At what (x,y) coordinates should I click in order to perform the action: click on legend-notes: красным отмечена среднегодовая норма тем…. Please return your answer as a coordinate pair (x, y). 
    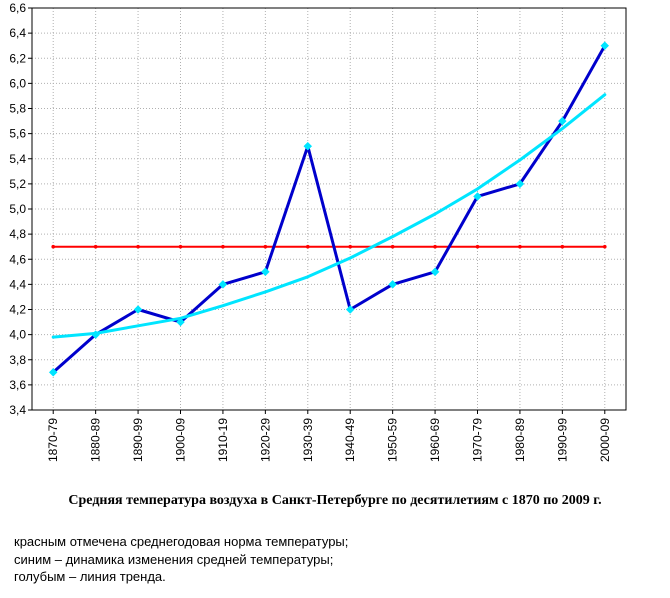
    Looking at the image, I should click on (181, 559).